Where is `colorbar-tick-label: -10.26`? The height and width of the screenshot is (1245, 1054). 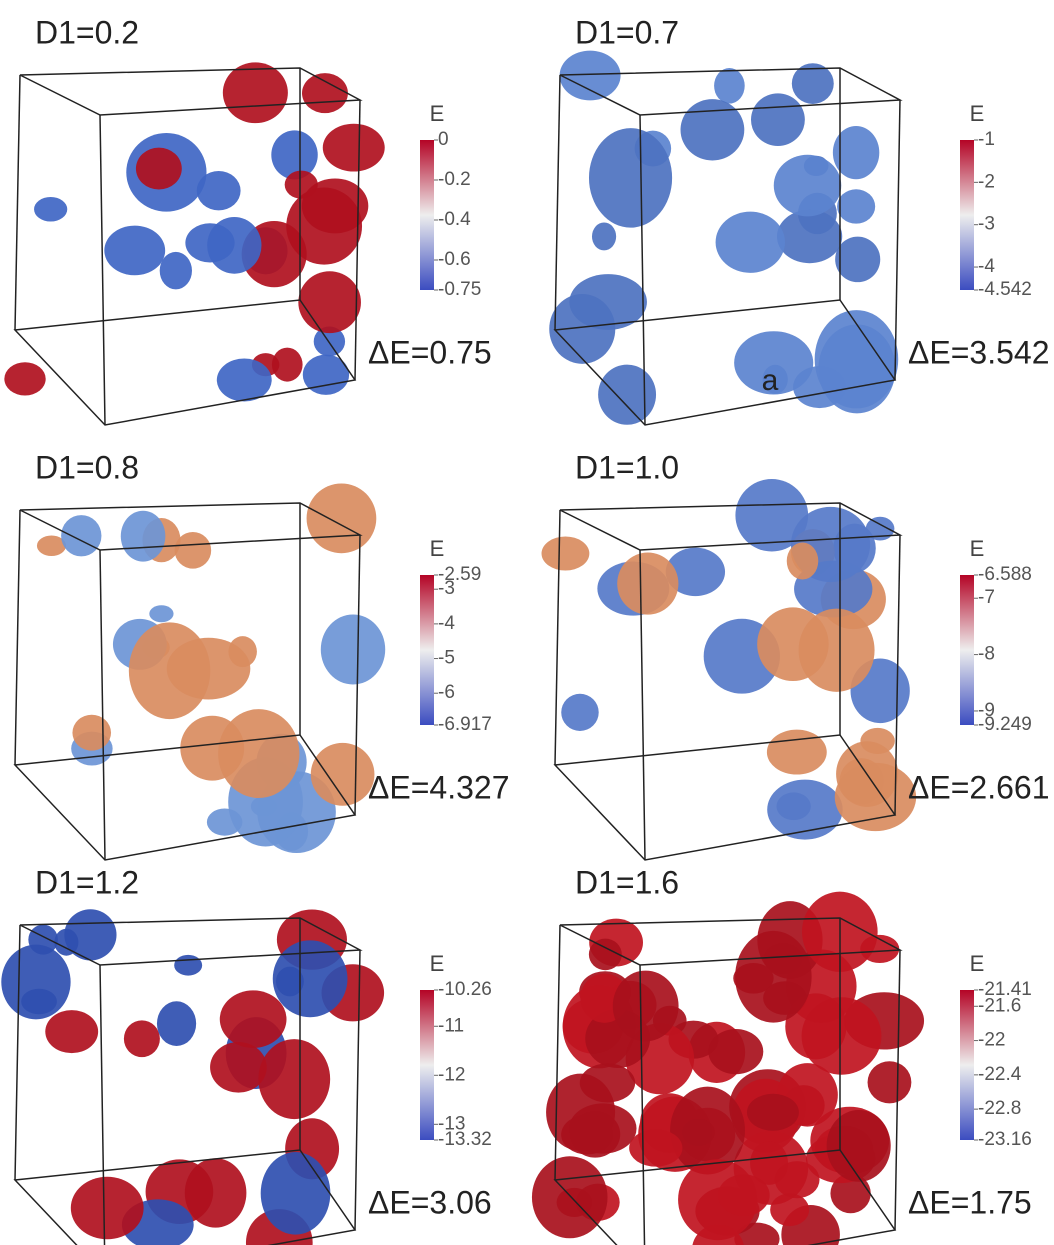
colorbar-tick-label: -10.26 is located at coordinates (465, 989).